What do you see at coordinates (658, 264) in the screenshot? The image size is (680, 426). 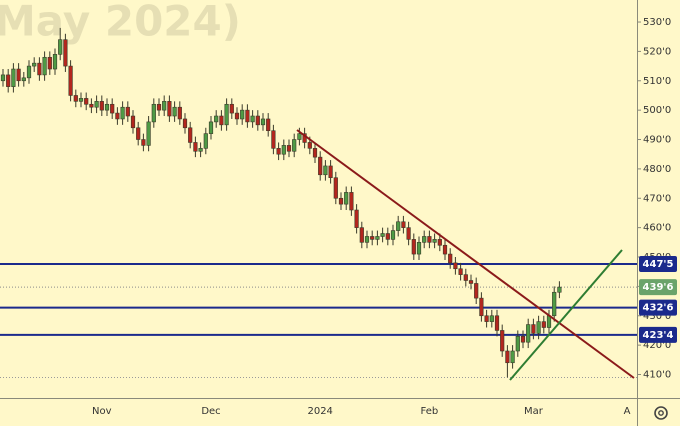 I see `level-label: 447'5` at bounding box center [658, 264].